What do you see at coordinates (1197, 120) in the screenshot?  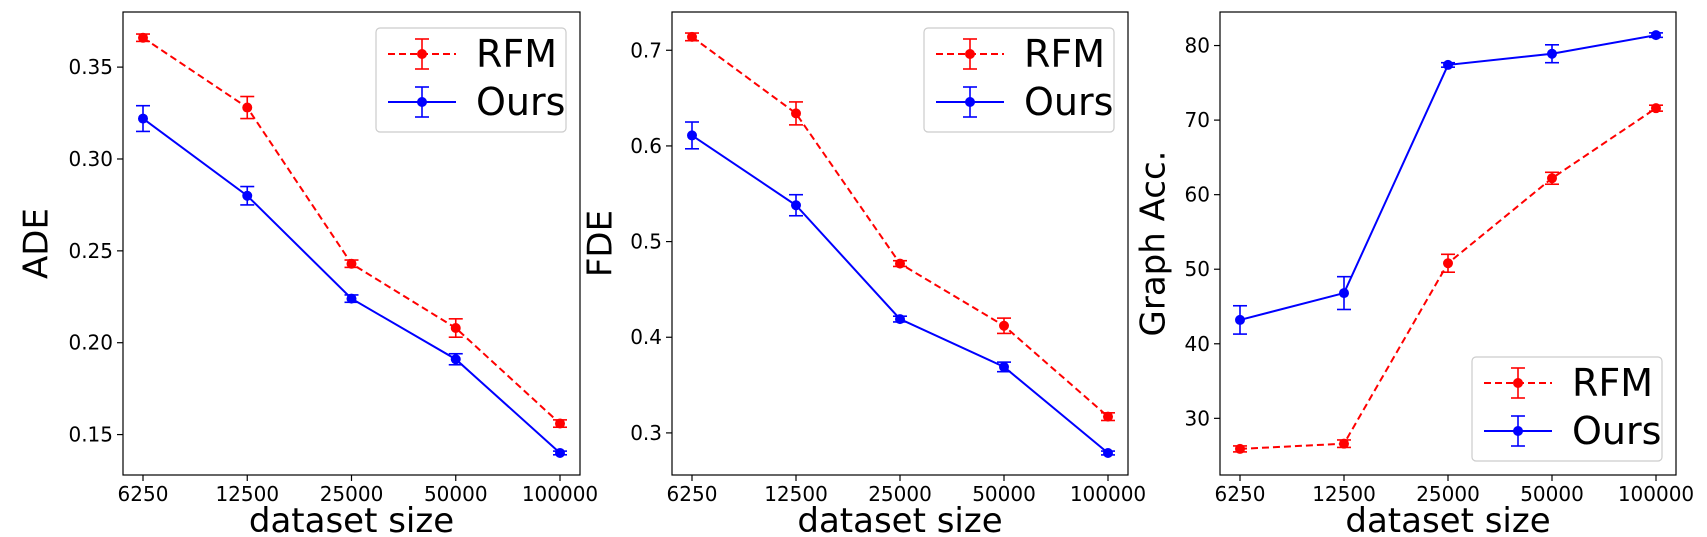 I see `y-tick-label: 70` at bounding box center [1197, 120].